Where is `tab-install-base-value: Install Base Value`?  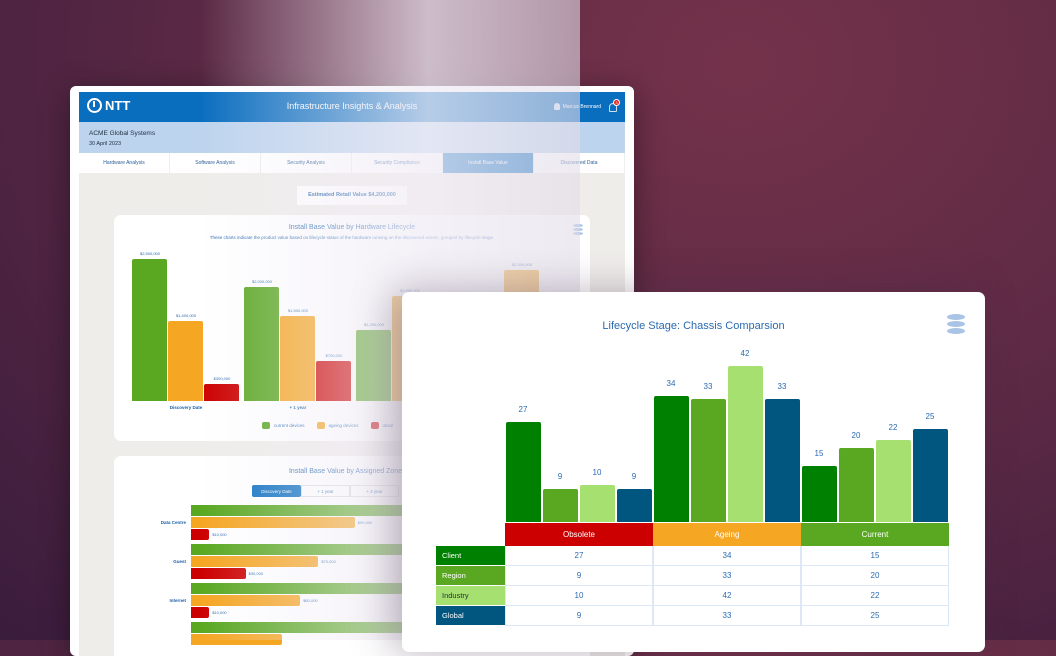
tab-install-base-value: Install Base Value is located at coordinates (488, 163).